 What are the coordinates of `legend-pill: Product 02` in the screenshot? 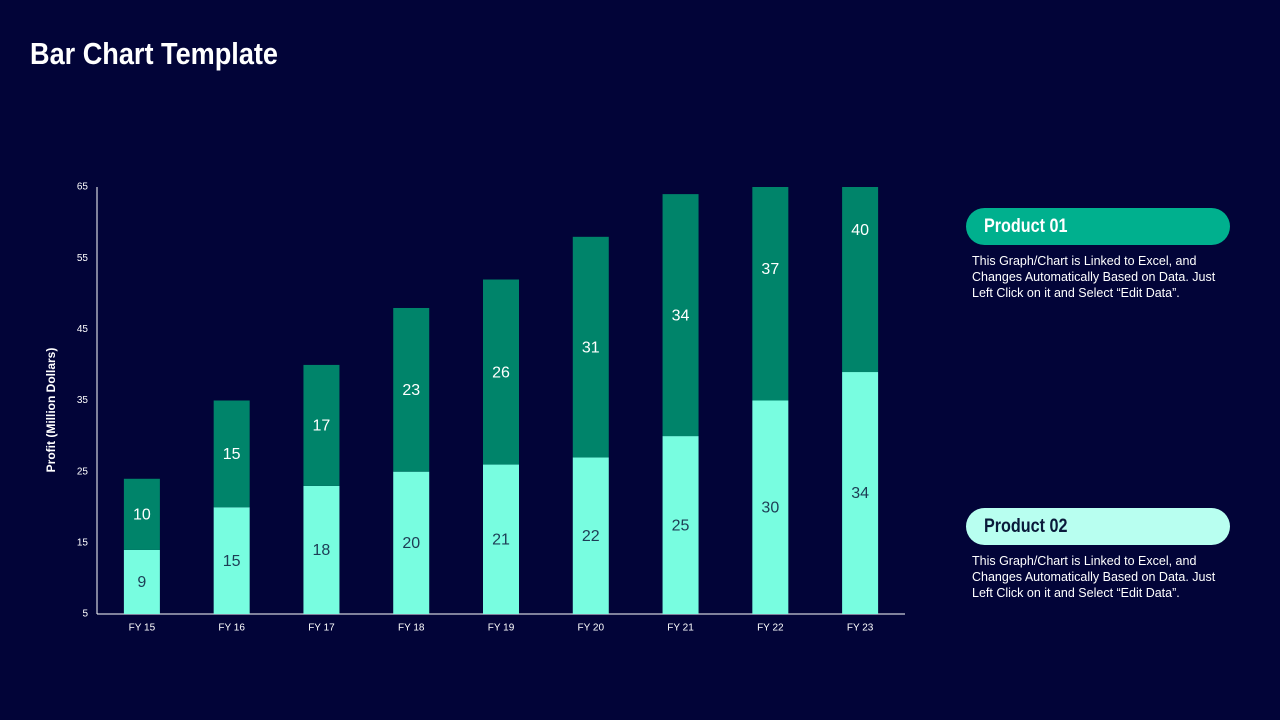 It's located at (1098, 526).